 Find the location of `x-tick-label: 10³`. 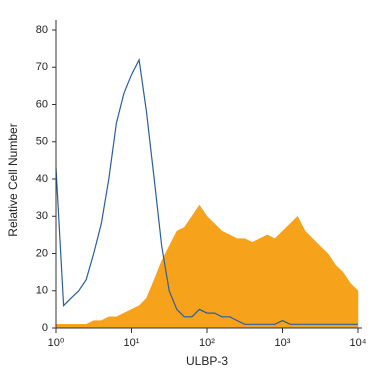

x-tick-label: 10³ is located at coordinates (283, 343).